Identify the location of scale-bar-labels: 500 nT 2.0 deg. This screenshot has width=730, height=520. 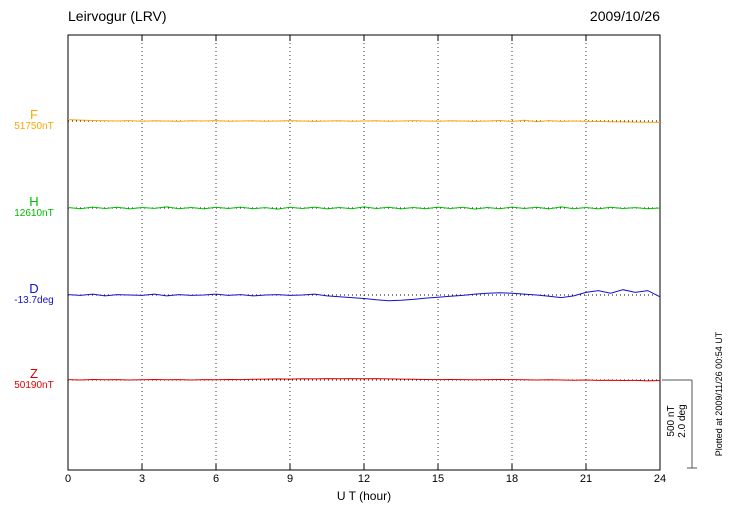
(677, 421).